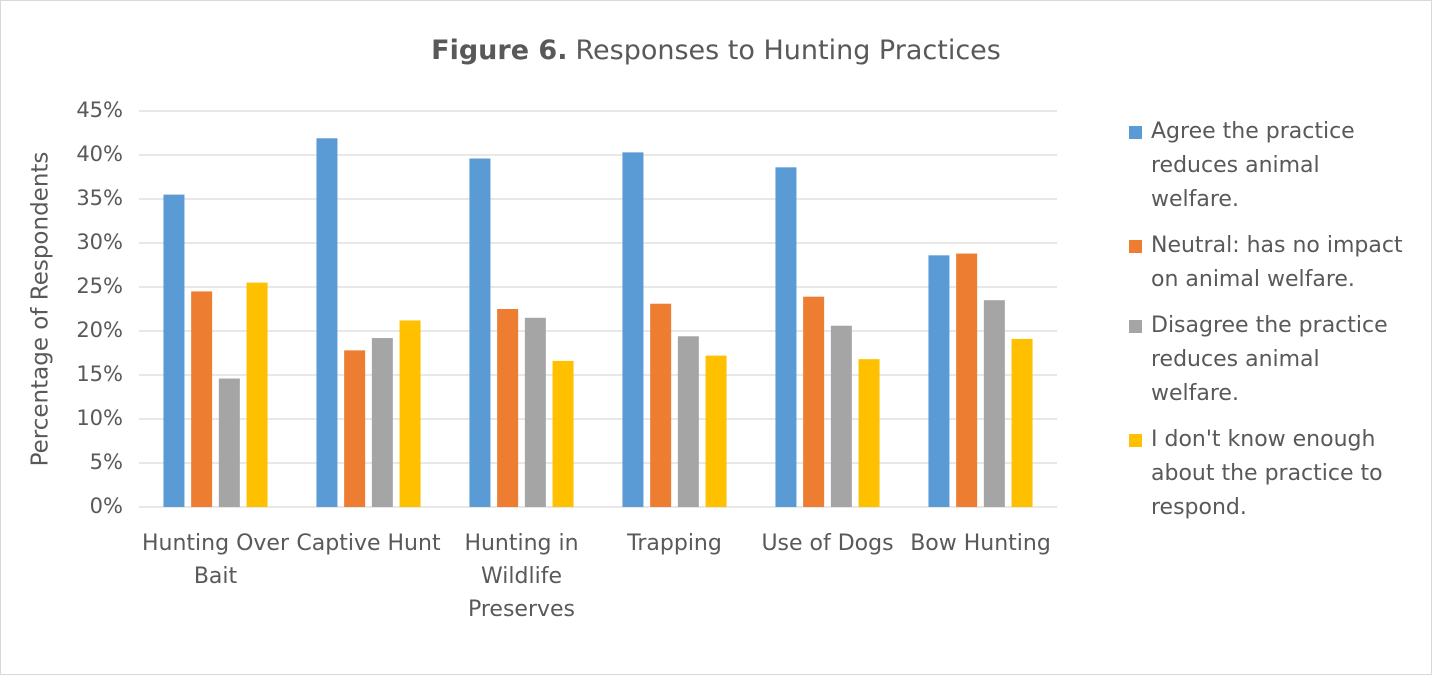 This screenshot has width=1432, height=675. I want to click on x-tick-label: Trapping, so click(674, 543).